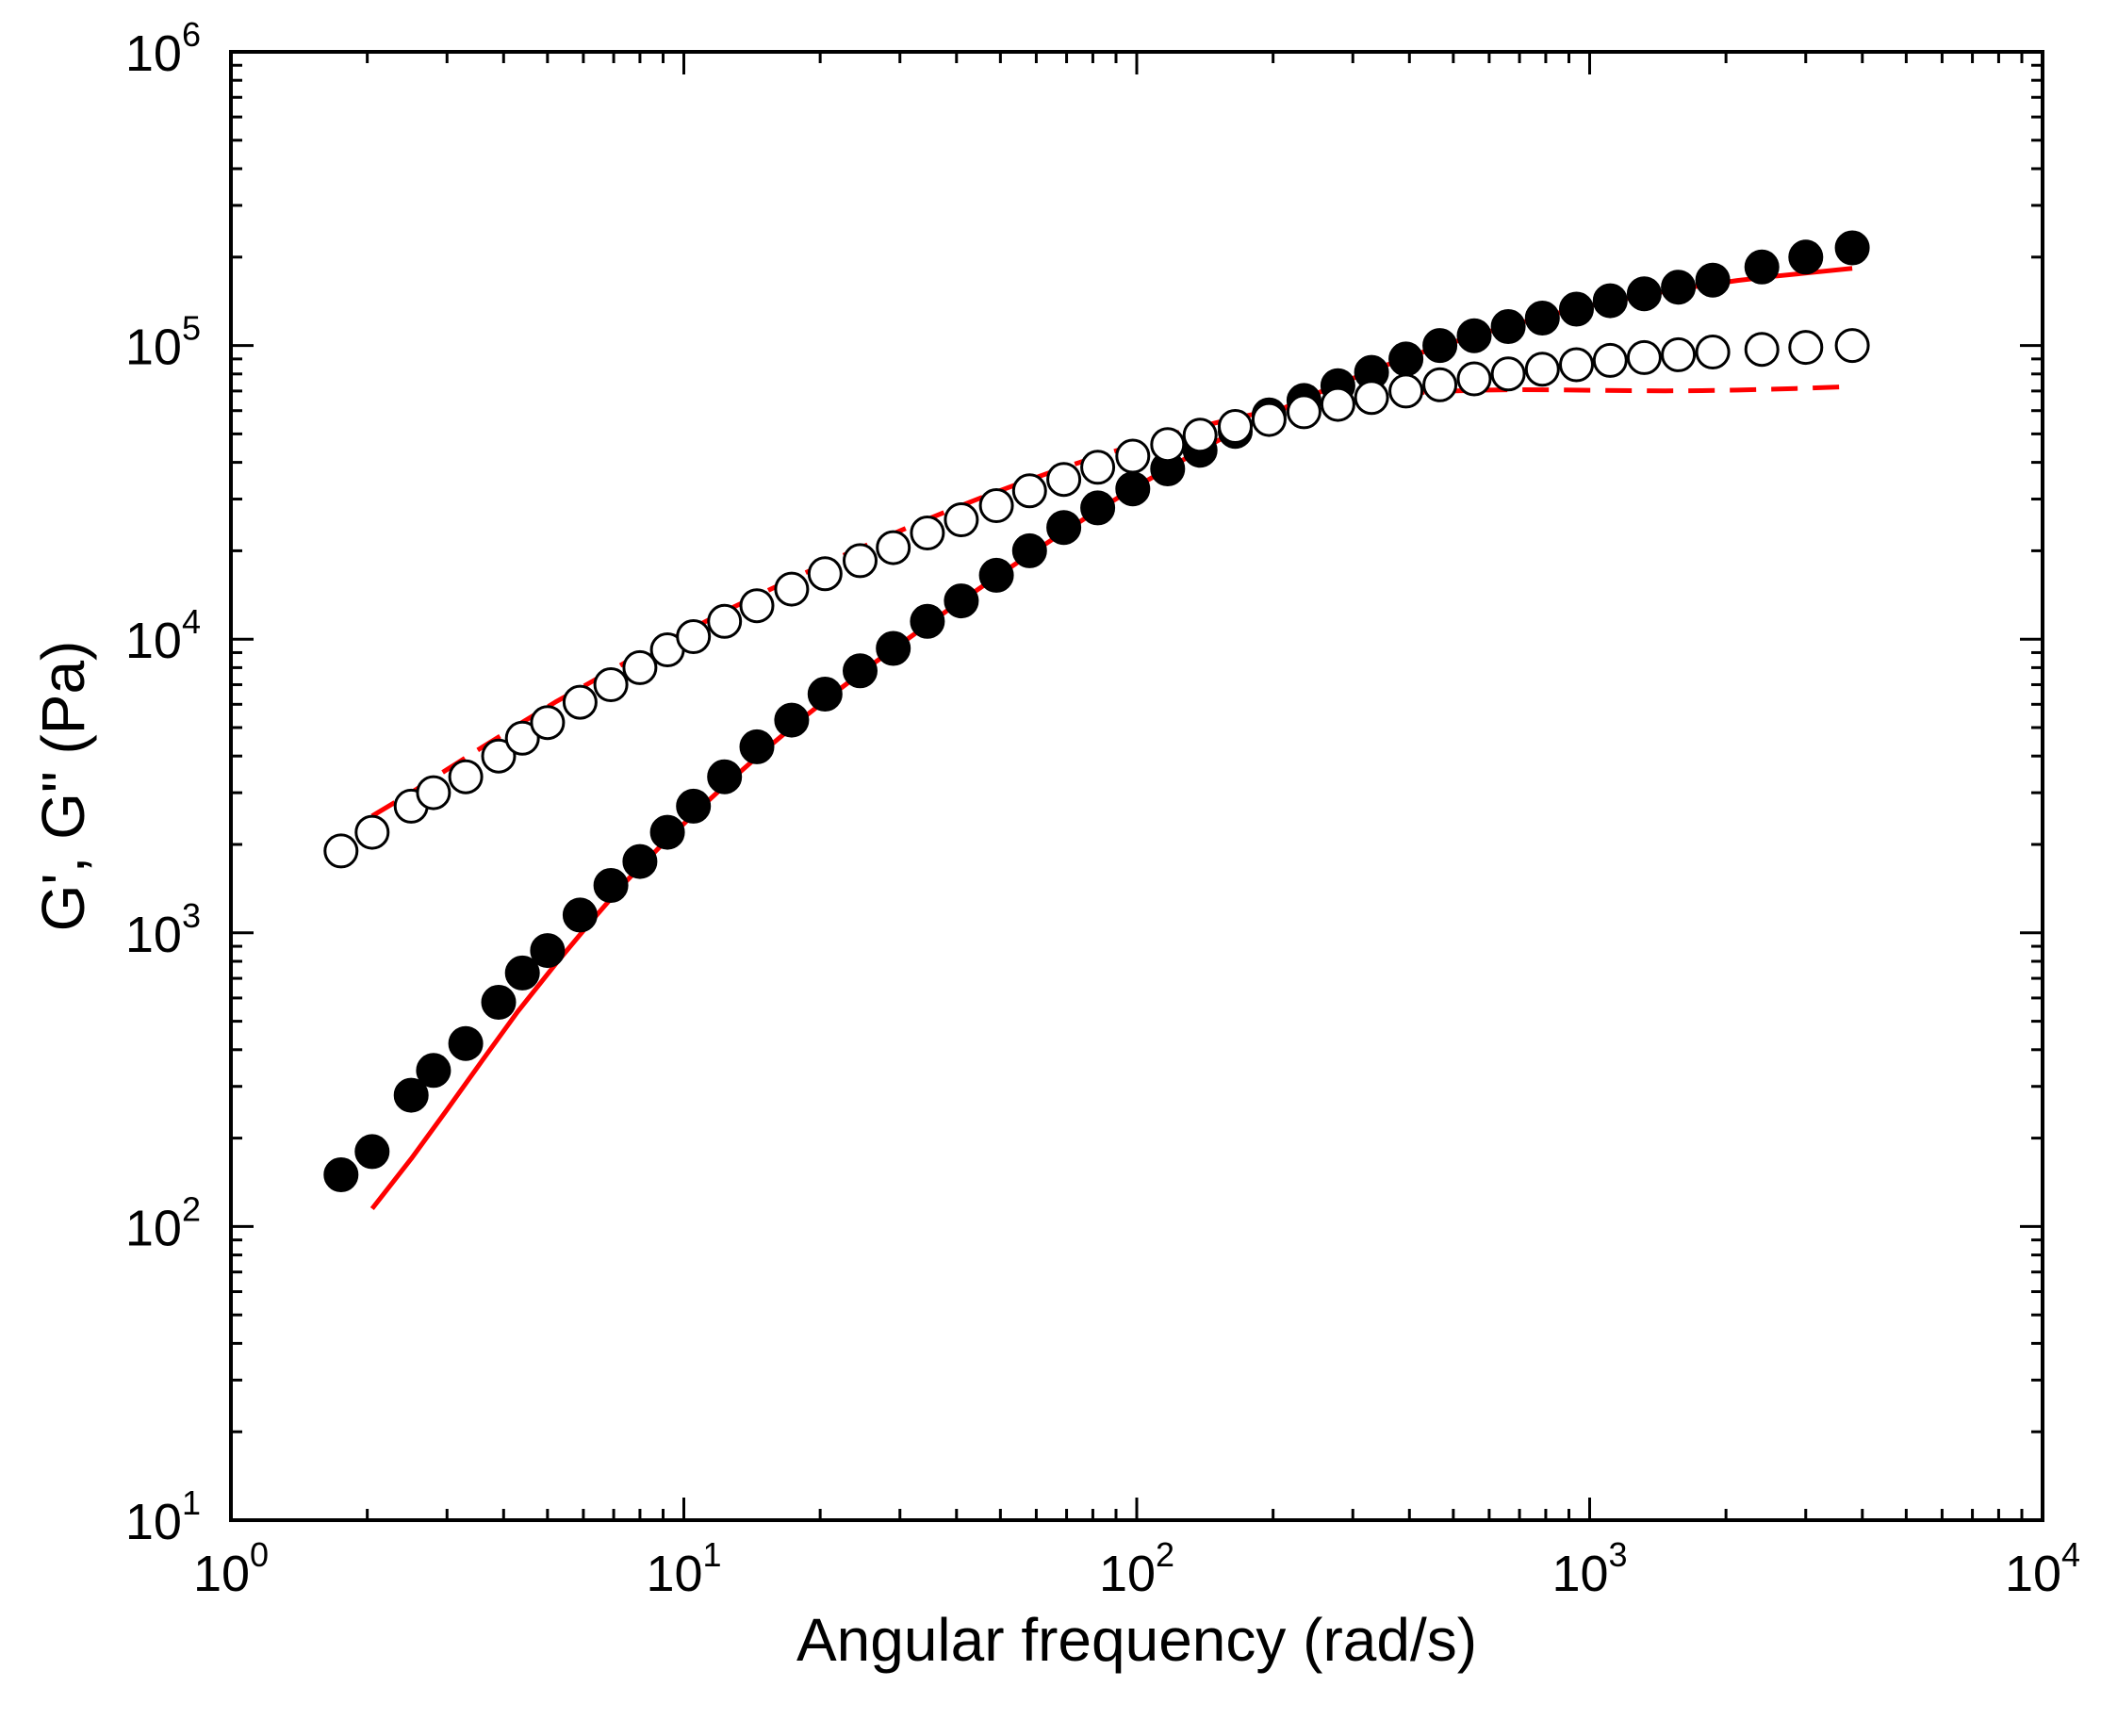 Image resolution: width=2101 pixels, height=1736 pixels. I want to click on x-tick-exponent: 1, so click(712, 1554).